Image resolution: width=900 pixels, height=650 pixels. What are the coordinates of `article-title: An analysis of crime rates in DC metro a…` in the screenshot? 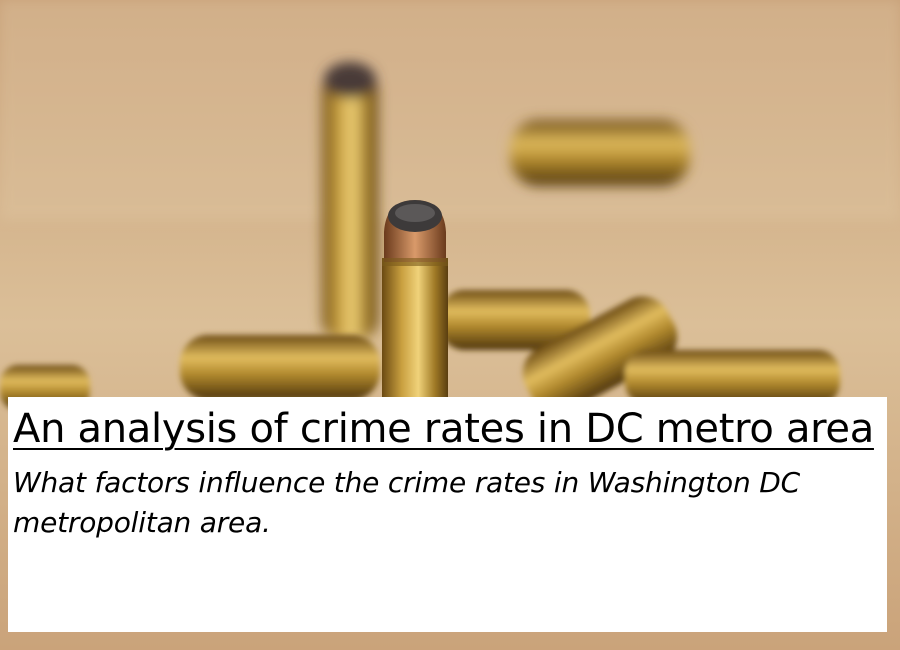 It's located at (443, 429).